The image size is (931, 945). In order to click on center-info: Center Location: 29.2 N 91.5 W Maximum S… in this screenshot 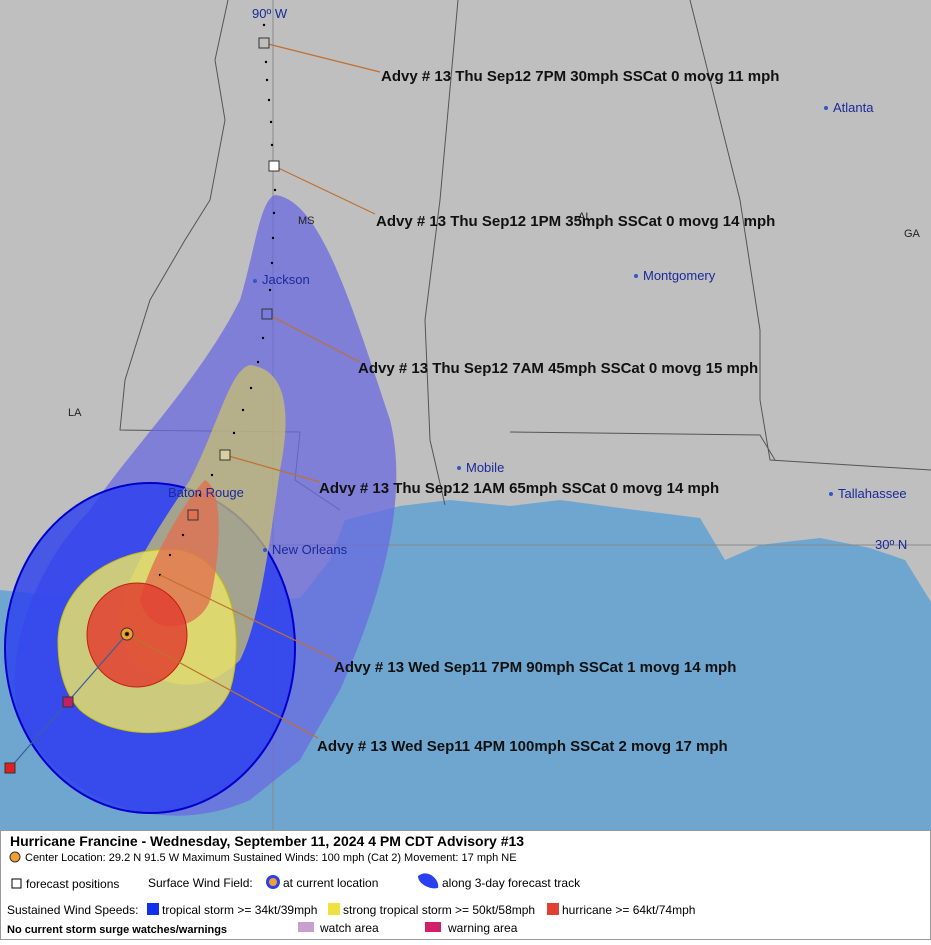, I will do `click(271, 858)`.